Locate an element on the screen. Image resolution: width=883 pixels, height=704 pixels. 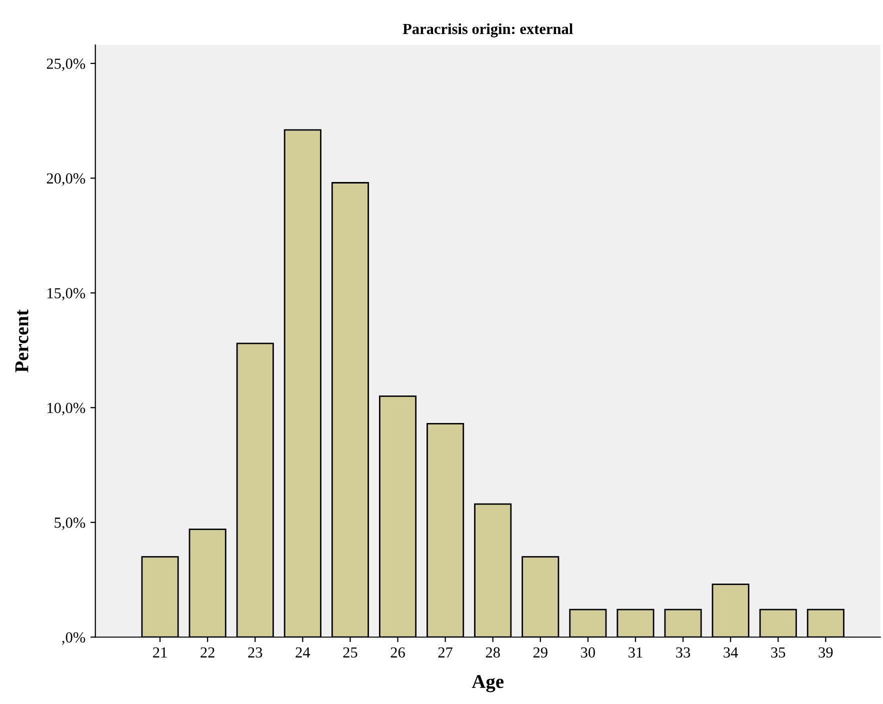
y-axis-title: Percent is located at coordinates (21, 341).